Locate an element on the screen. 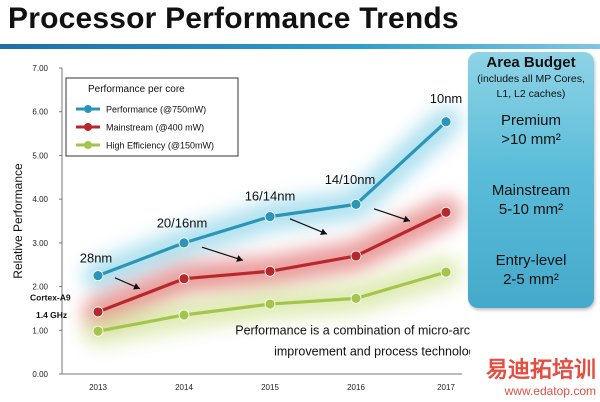 This screenshot has width=600, height=402. node-label-16-14nm: 16/14nm is located at coordinates (270, 195).